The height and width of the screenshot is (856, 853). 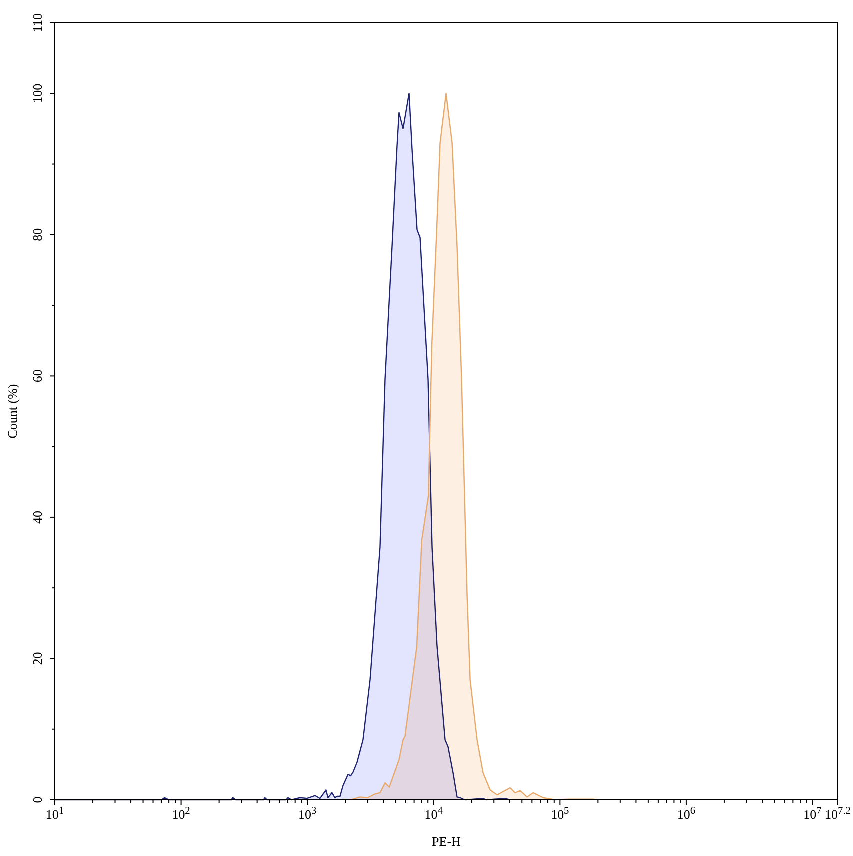 I want to click on x-tick-label: 10$^{7.2}$, so click(x=838, y=814).